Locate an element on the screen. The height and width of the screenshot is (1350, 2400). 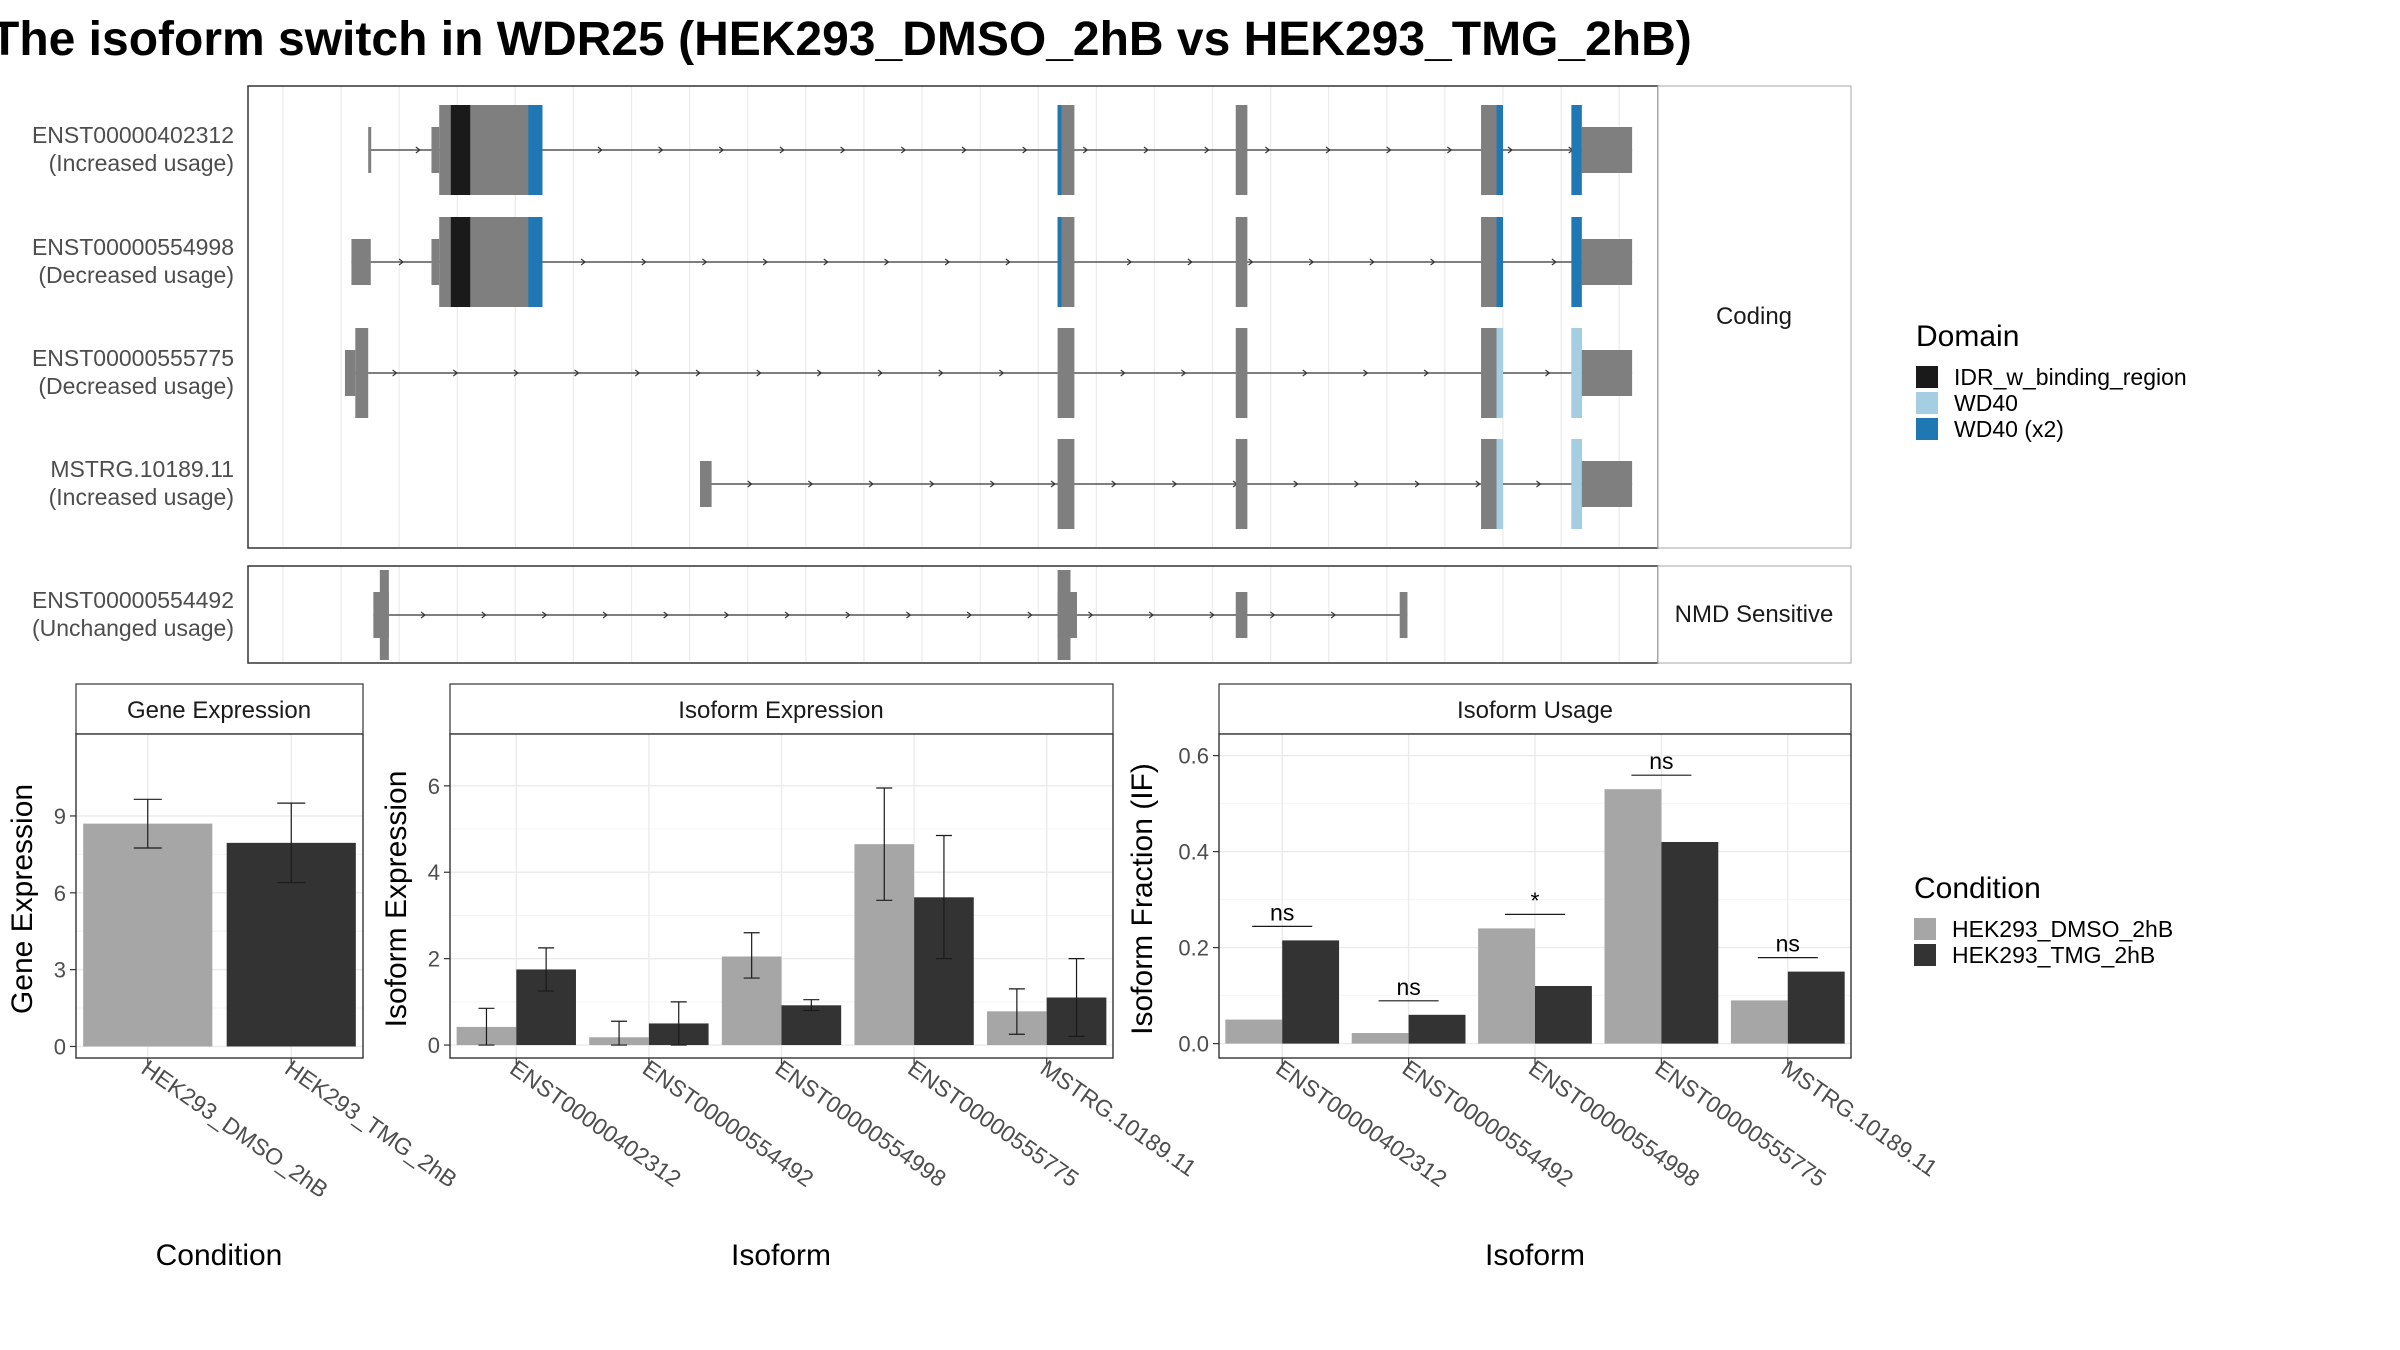
isoform-label-usage: (Unchanged usage) is located at coordinates (133, 628).